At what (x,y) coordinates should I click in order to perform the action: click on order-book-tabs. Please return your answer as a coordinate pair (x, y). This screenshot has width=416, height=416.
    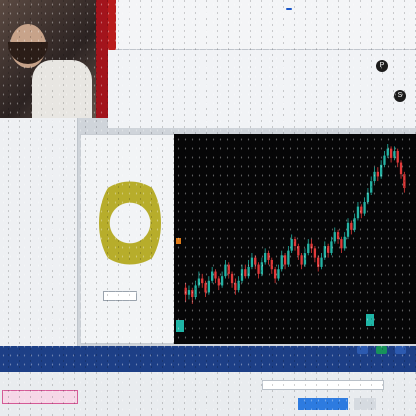
    Looking at the image, I should click on (39, 303).